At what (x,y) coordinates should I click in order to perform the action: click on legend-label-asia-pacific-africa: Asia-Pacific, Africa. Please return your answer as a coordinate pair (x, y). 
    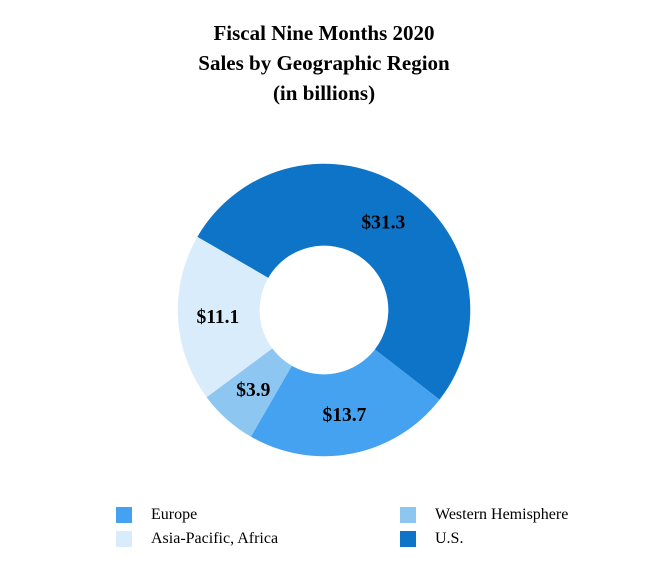
    Looking at the image, I should click on (215, 538).